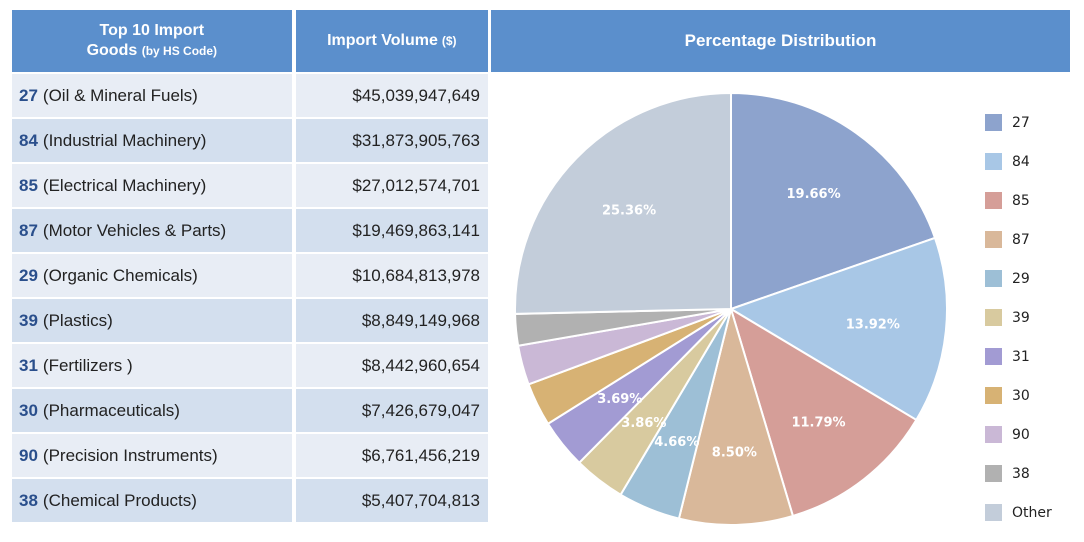 Image resolution: width=1084 pixels, height=542 pixels. Describe the element at coordinates (391, 230) in the screenshot. I see `volume-cell: $19,469,863,141` at that location.